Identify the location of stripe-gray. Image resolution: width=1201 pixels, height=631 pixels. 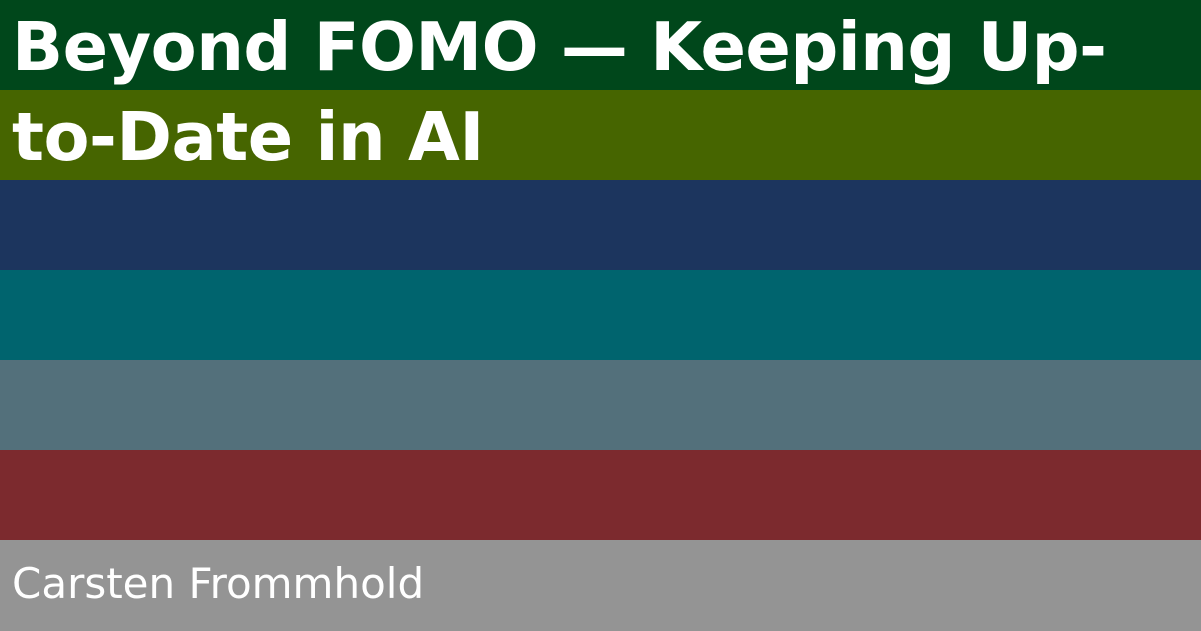
(600, 585).